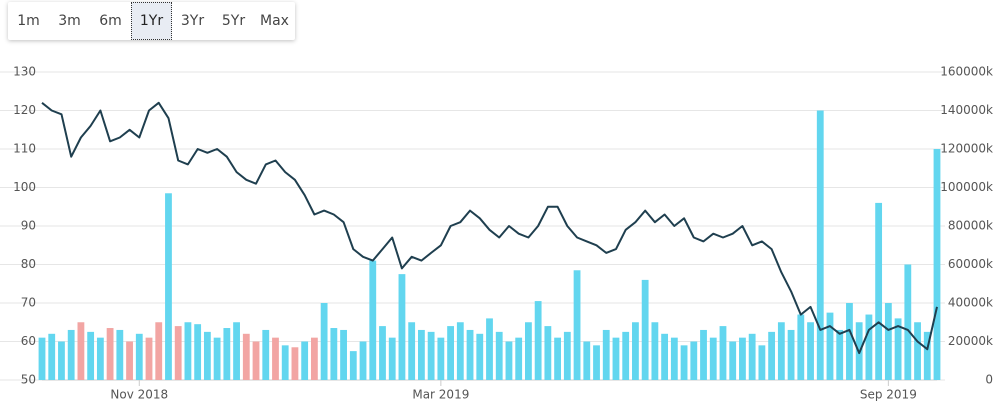 This screenshot has width=997, height=406. I want to click on x-tick-label: Nov 2018, so click(139, 395).